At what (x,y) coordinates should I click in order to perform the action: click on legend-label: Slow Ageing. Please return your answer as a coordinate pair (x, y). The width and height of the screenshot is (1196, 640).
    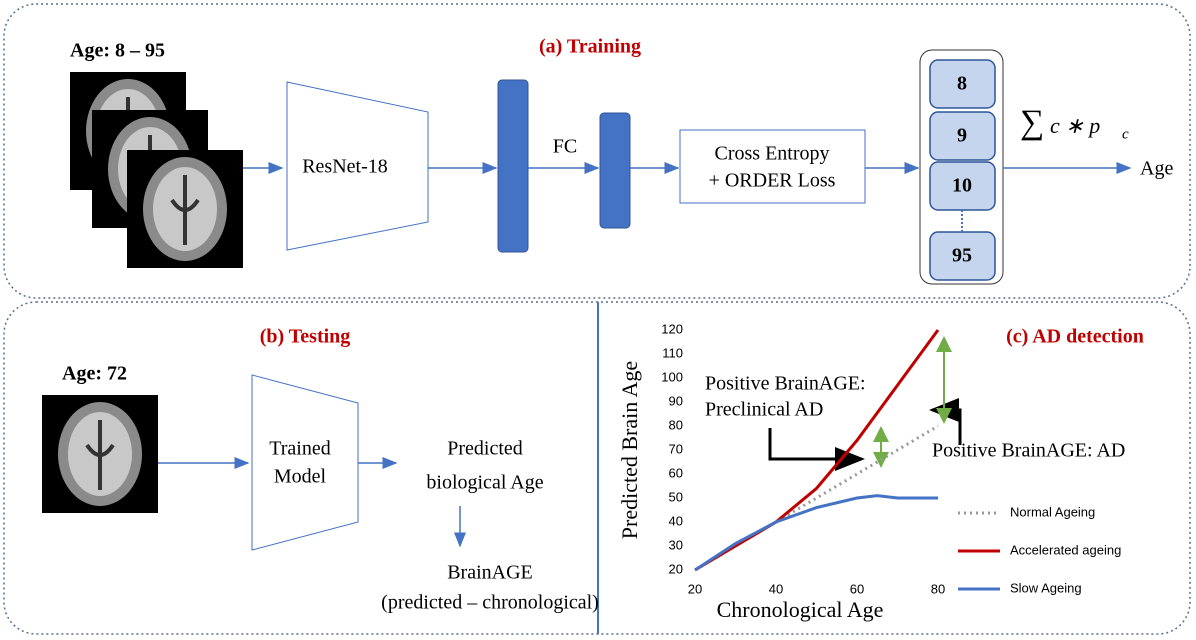
    Looking at the image, I should click on (1046, 587).